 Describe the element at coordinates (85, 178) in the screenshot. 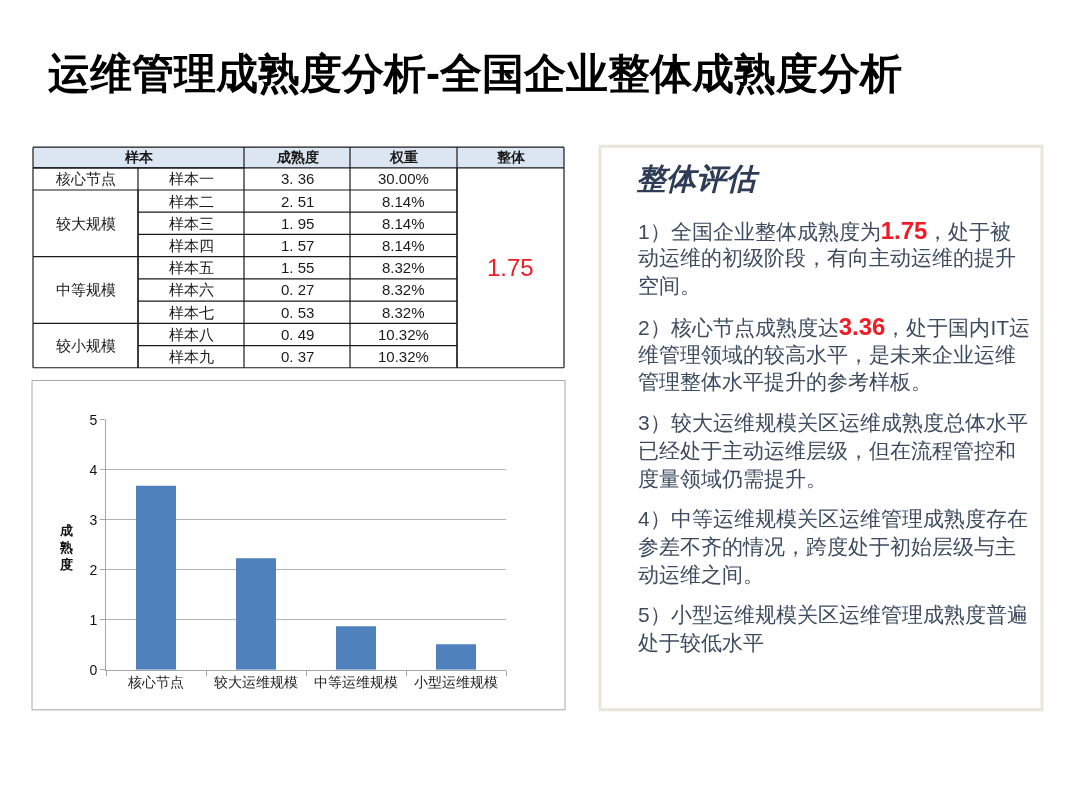

I see `text: 核心节点` at that location.